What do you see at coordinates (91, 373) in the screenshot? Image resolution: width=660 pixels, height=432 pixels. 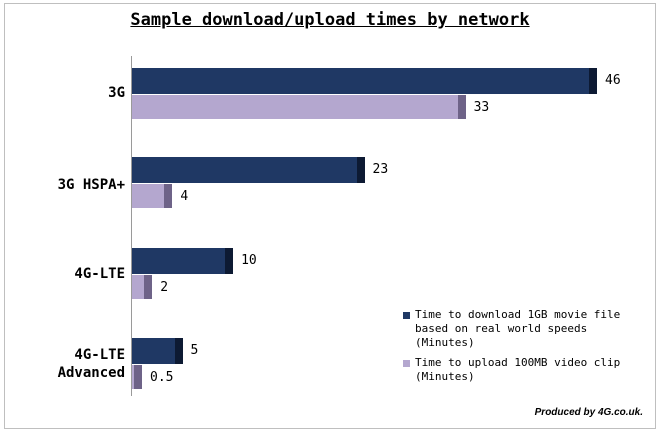 I see `category-label-line: Advanced` at bounding box center [91, 373].